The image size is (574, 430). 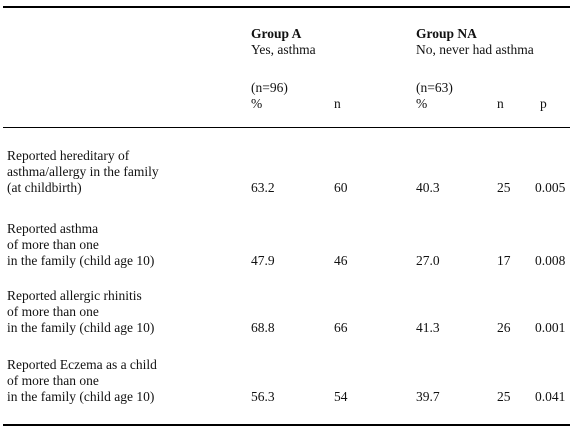 I want to click on group-na-title: Group NA, so click(x=446, y=33).